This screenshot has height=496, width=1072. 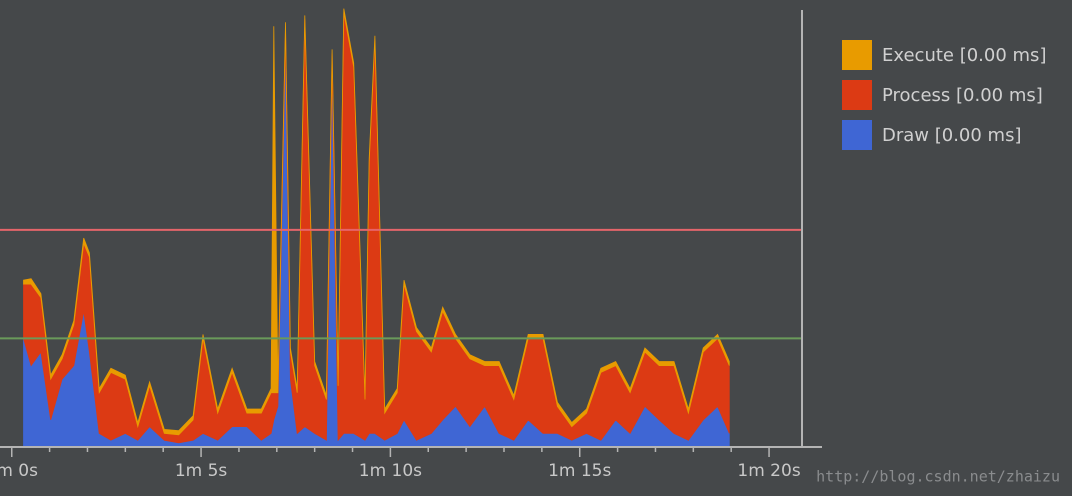 I want to click on watermark: http://blog.csdn.net/zhaizu, so click(x=938, y=477).